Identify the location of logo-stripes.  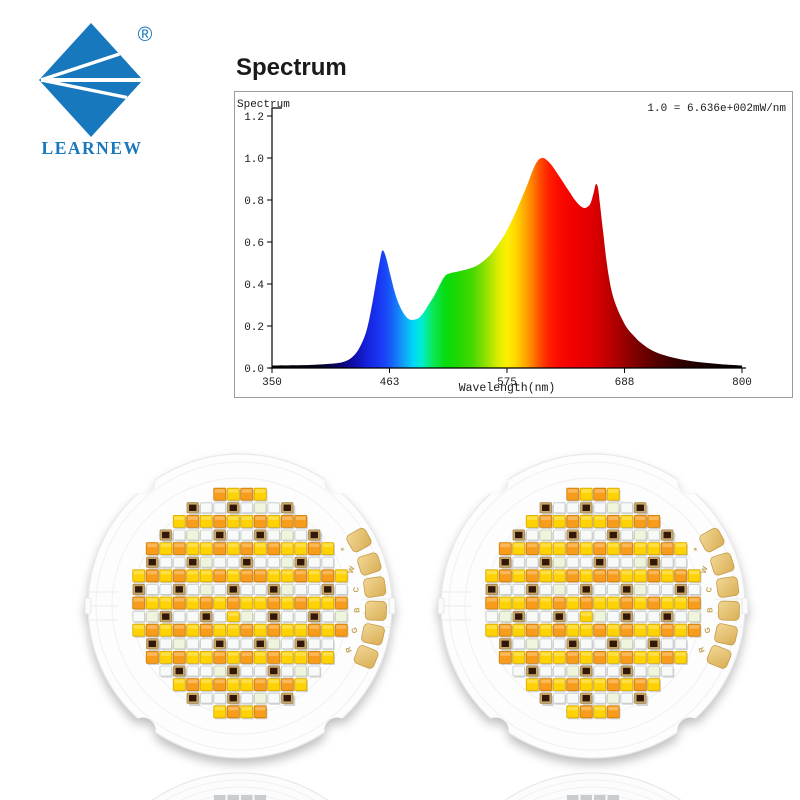
(91, 76).